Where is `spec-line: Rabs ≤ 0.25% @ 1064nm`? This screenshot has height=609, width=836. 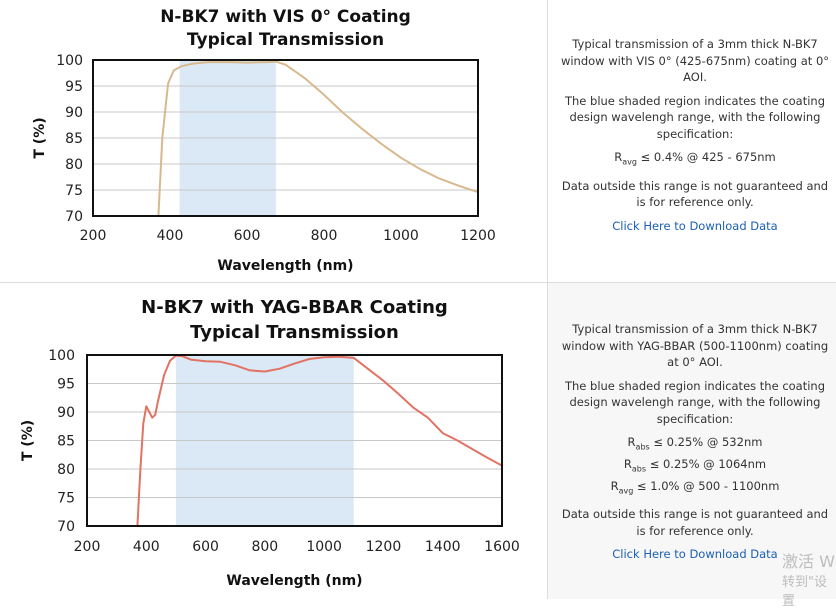 spec-line: Rabs ≤ 0.25% @ 1064nm is located at coordinates (695, 465).